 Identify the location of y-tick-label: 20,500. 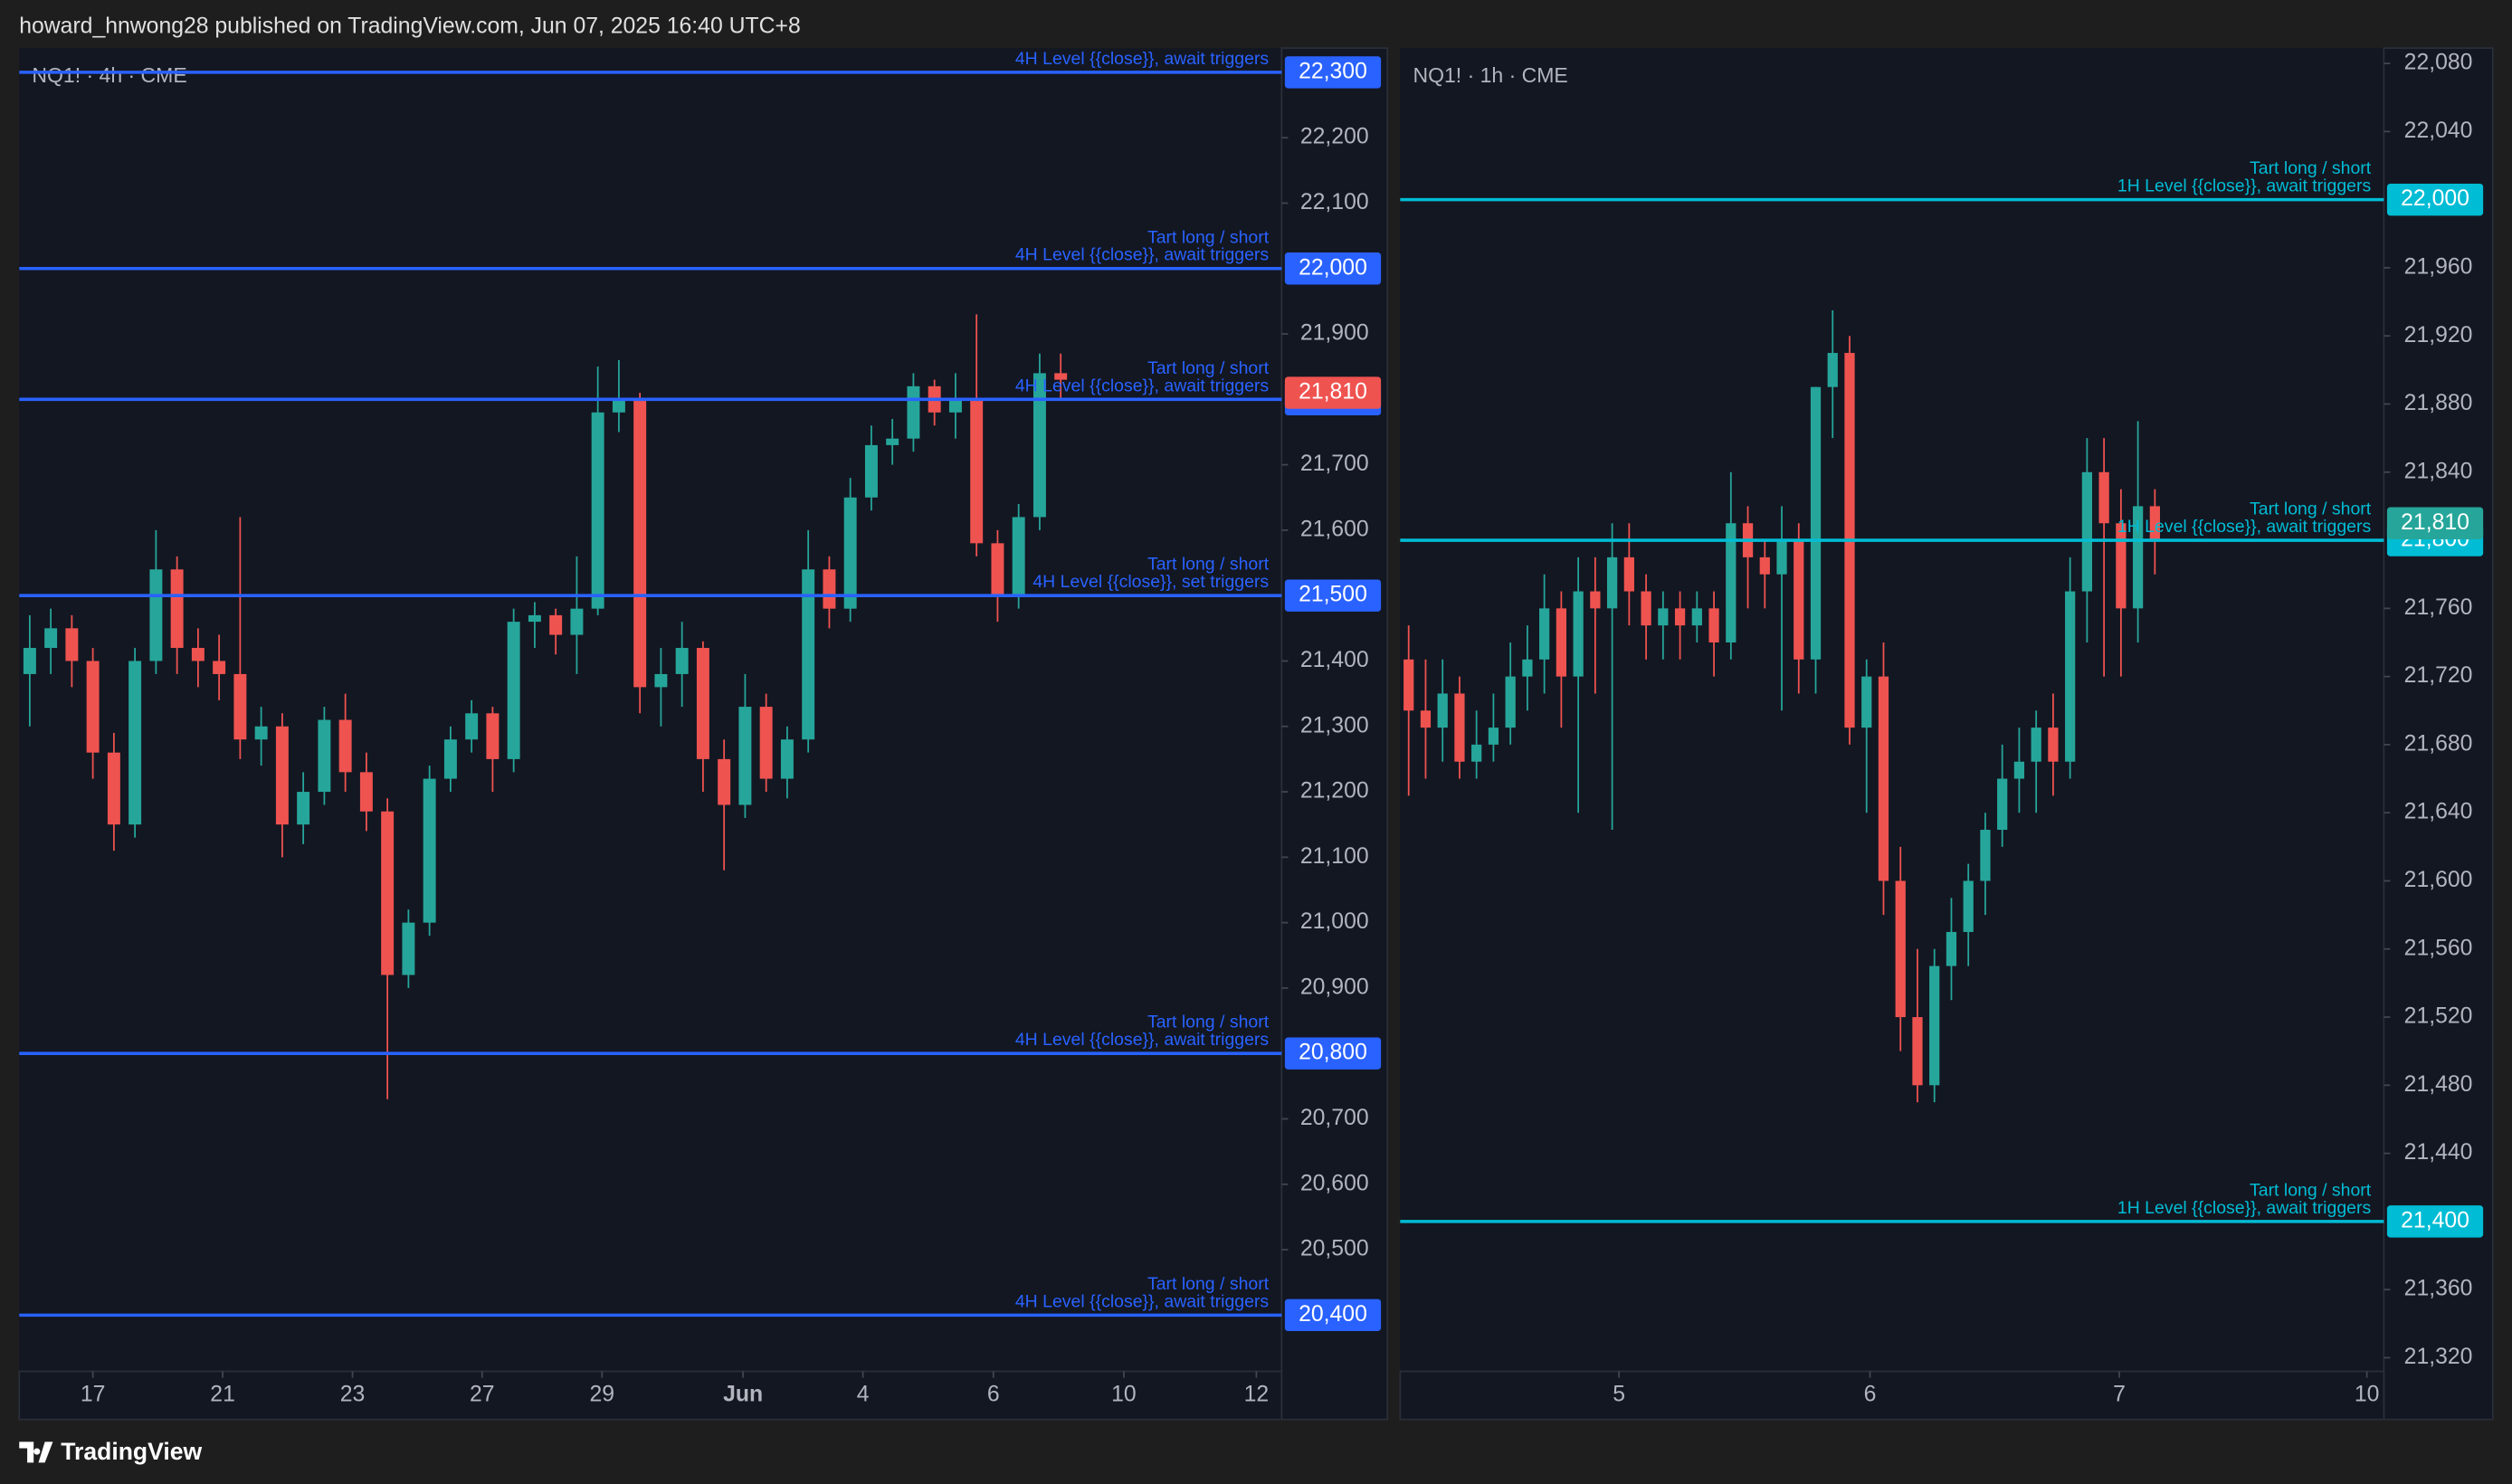
(1335, 1249).